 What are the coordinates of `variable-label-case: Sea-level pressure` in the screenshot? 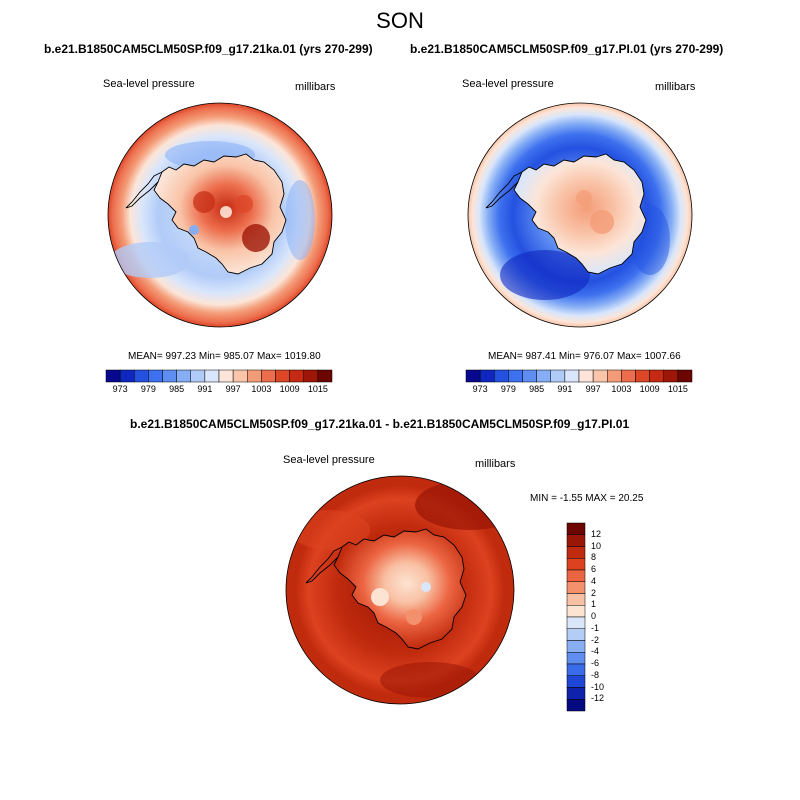 It's located at (149, 84).